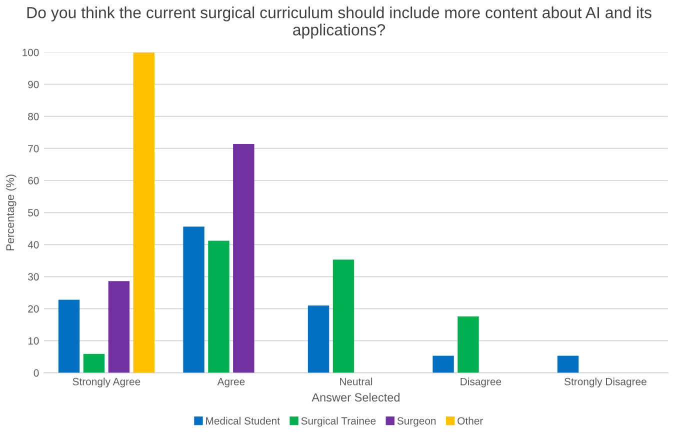 The image size is (678, 436). What do you see at coordinates (605, 383) in the screenshot?
I see `x-tick-label: Strongly Disagree` at bounding box center [605, 383].